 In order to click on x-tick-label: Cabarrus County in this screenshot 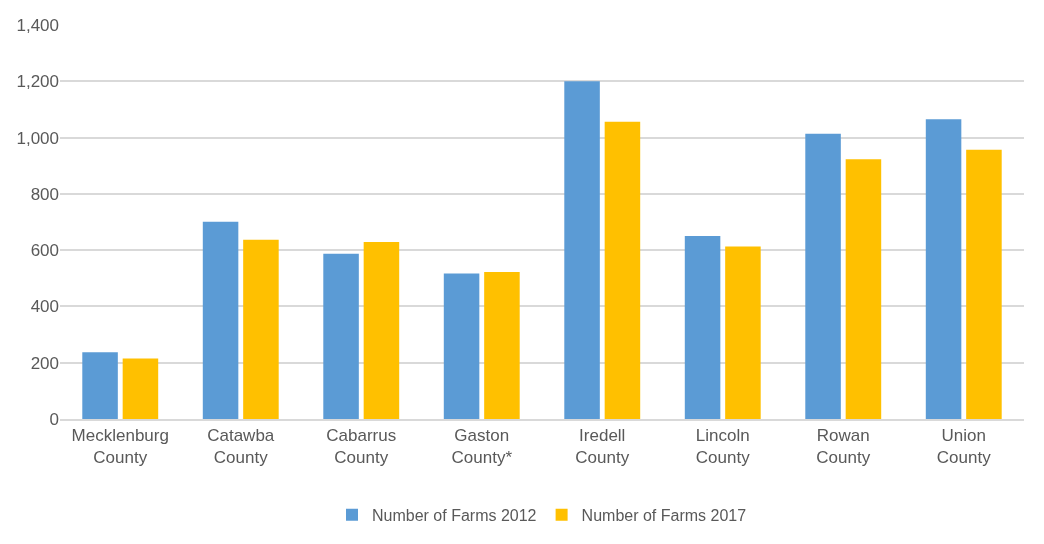, I will do `click(361, 447)`.